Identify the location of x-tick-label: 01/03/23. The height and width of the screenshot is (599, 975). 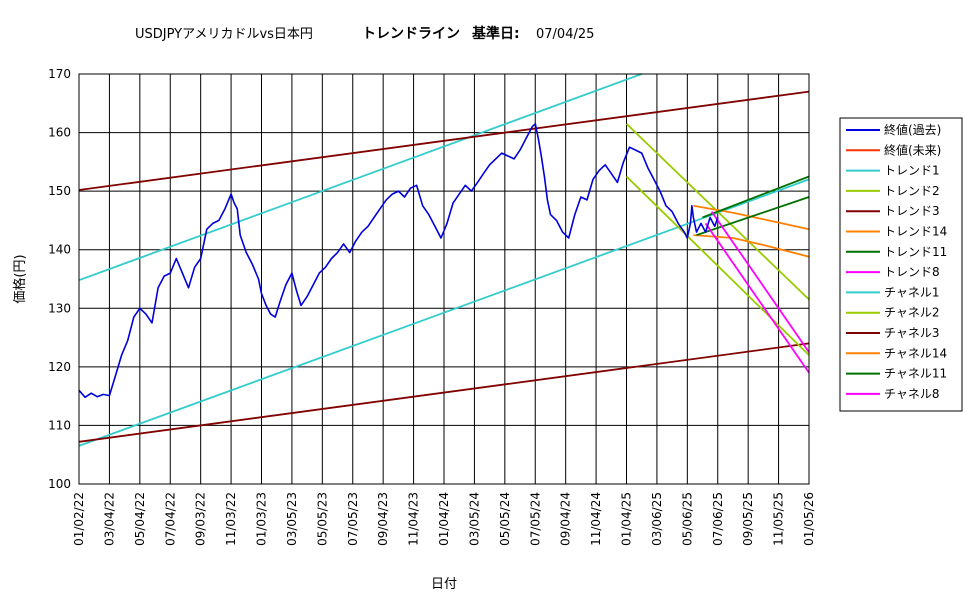
(262, 519).